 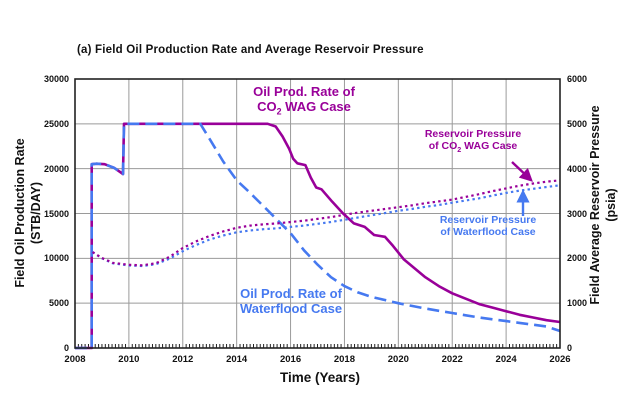 I want to click on annotation-co2-pressure-line2: of CO, so click(x=443, y=146).